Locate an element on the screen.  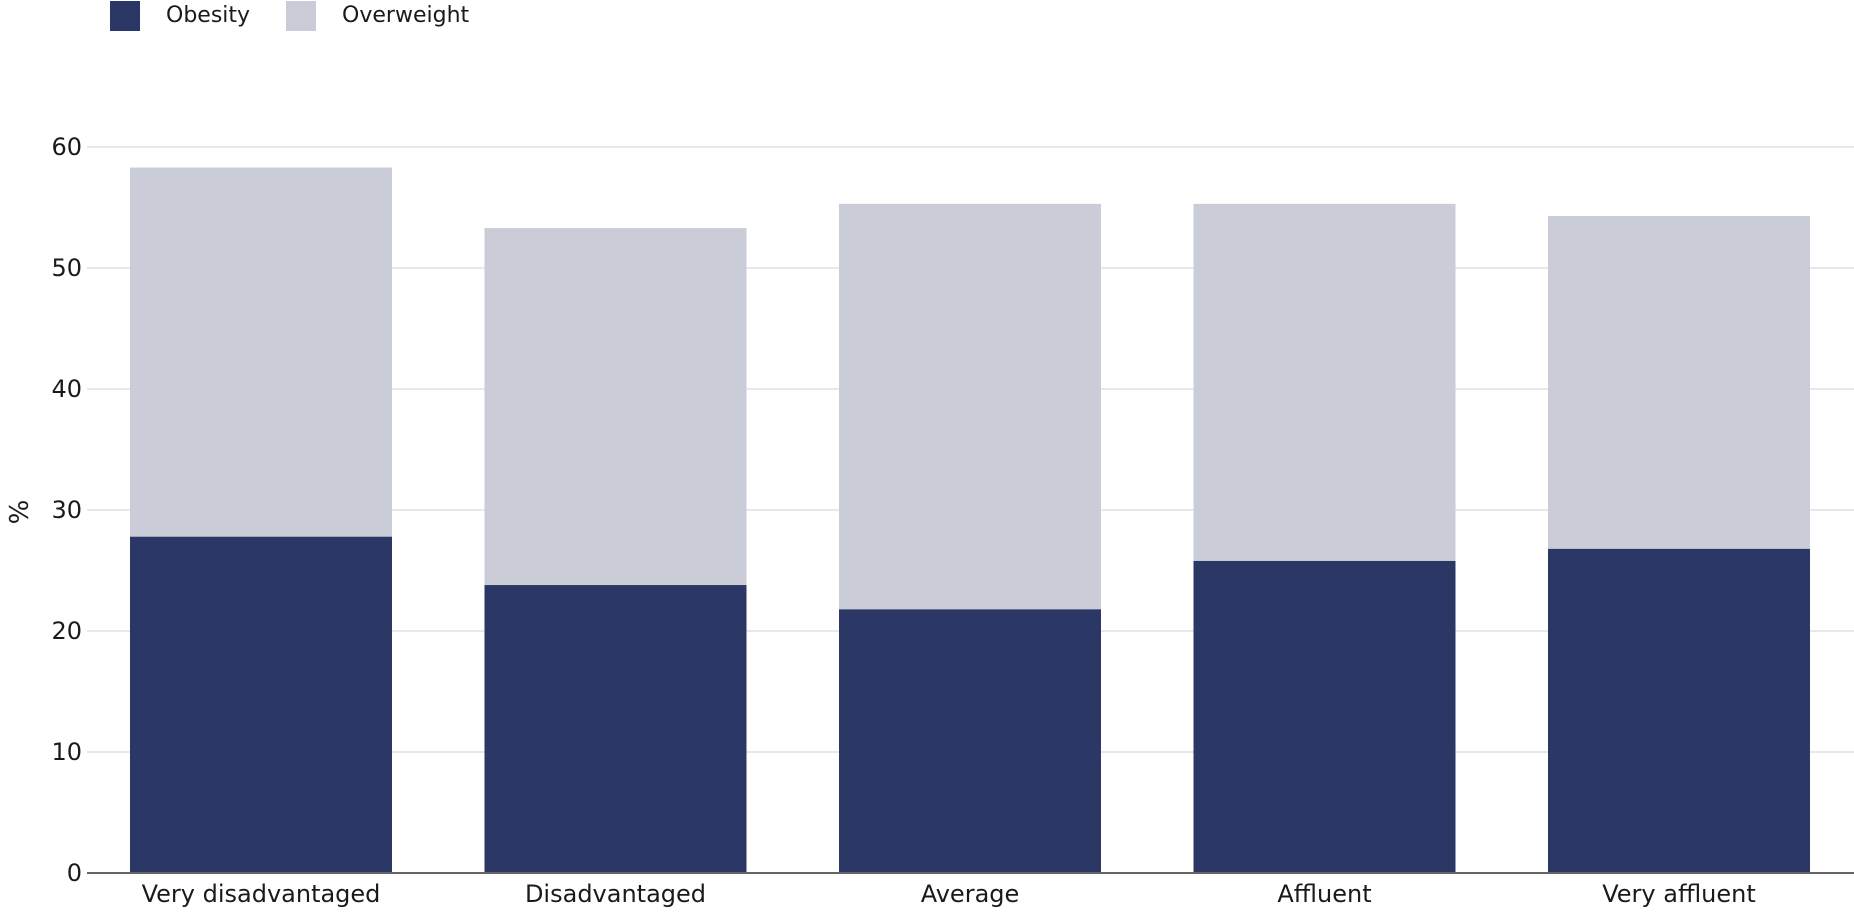
x-tick-label-0: Very disadvantaged is located at coordinates (261, 894).